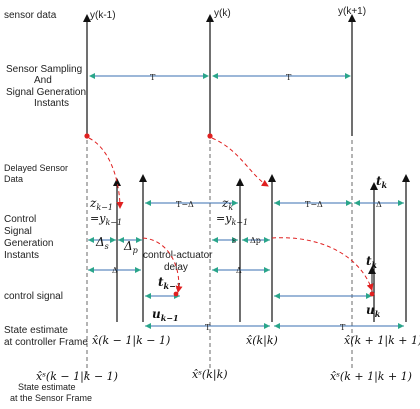 The width and height of the screenshot is (420, 409). What do you see at coordinates (46, 342) in the screenshot?
I see `label-state-ctrl-2: at controller Frame` at bounding box center [46, 342].